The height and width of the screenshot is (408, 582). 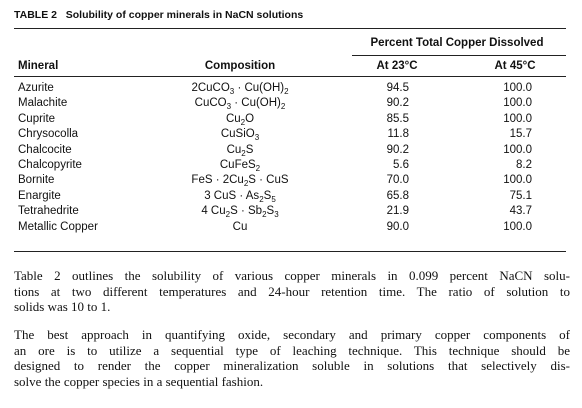 I want to click on value-45c: 15.7, so click(x=520, y=134).